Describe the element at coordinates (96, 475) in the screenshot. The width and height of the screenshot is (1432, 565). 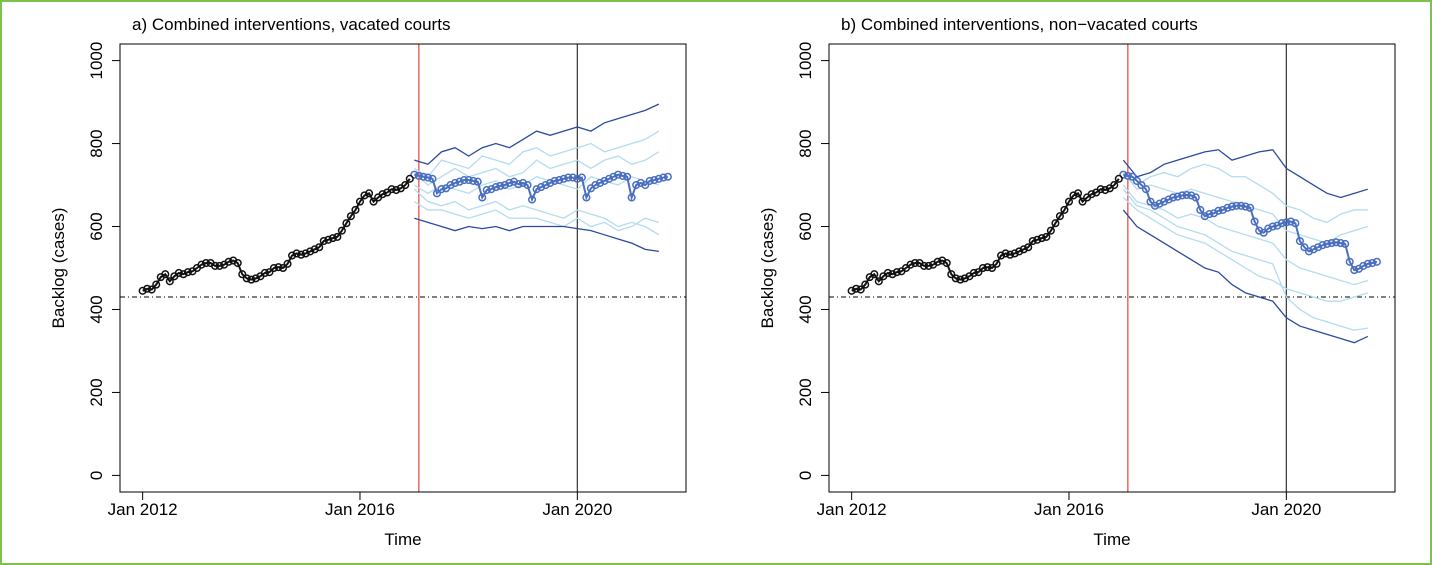
I see `y-tick-label: 0` at that location.